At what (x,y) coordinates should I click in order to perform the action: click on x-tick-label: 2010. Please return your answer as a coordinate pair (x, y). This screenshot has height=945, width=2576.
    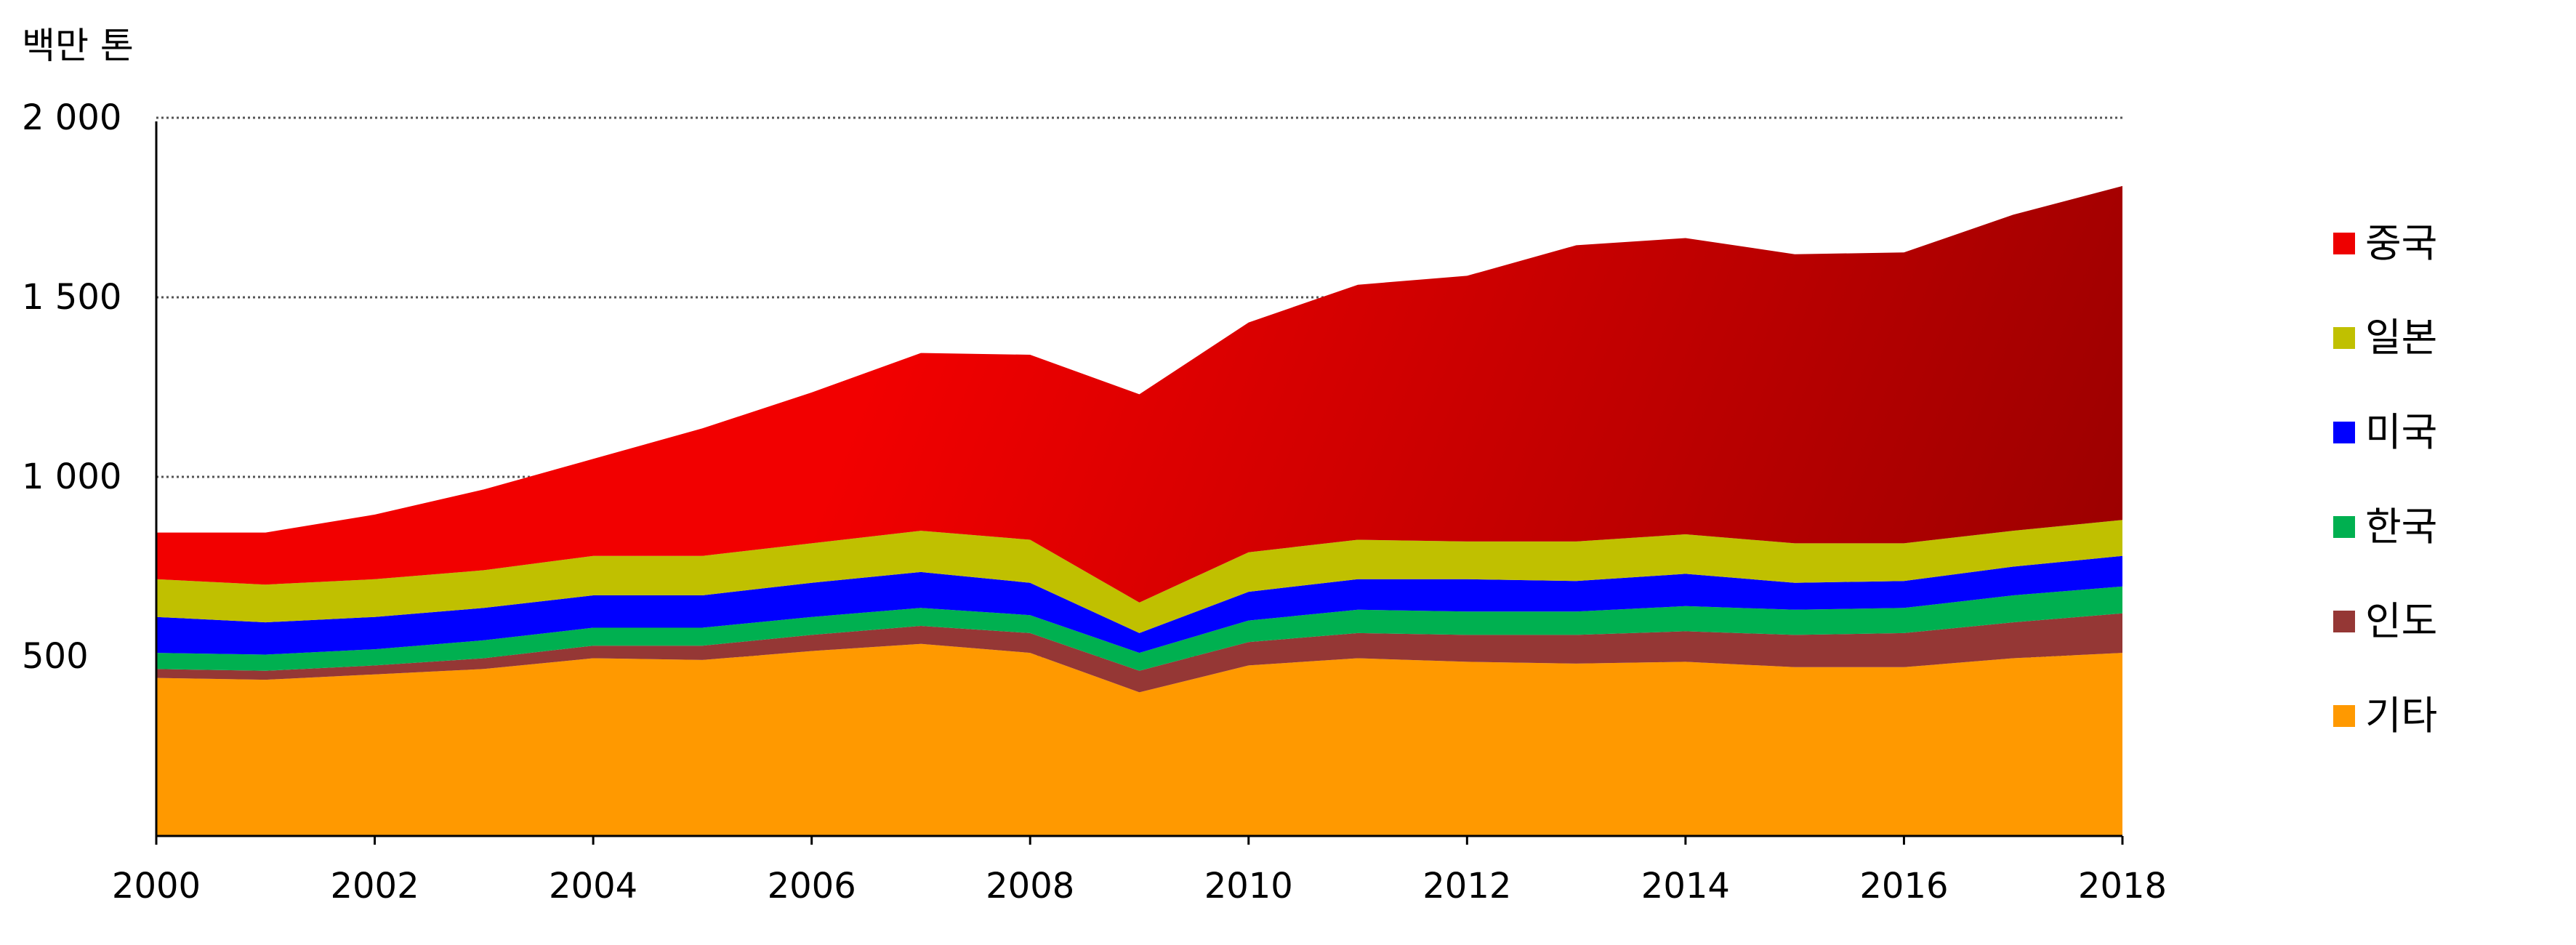
    Looking at the image, I should click on (1248, 886).